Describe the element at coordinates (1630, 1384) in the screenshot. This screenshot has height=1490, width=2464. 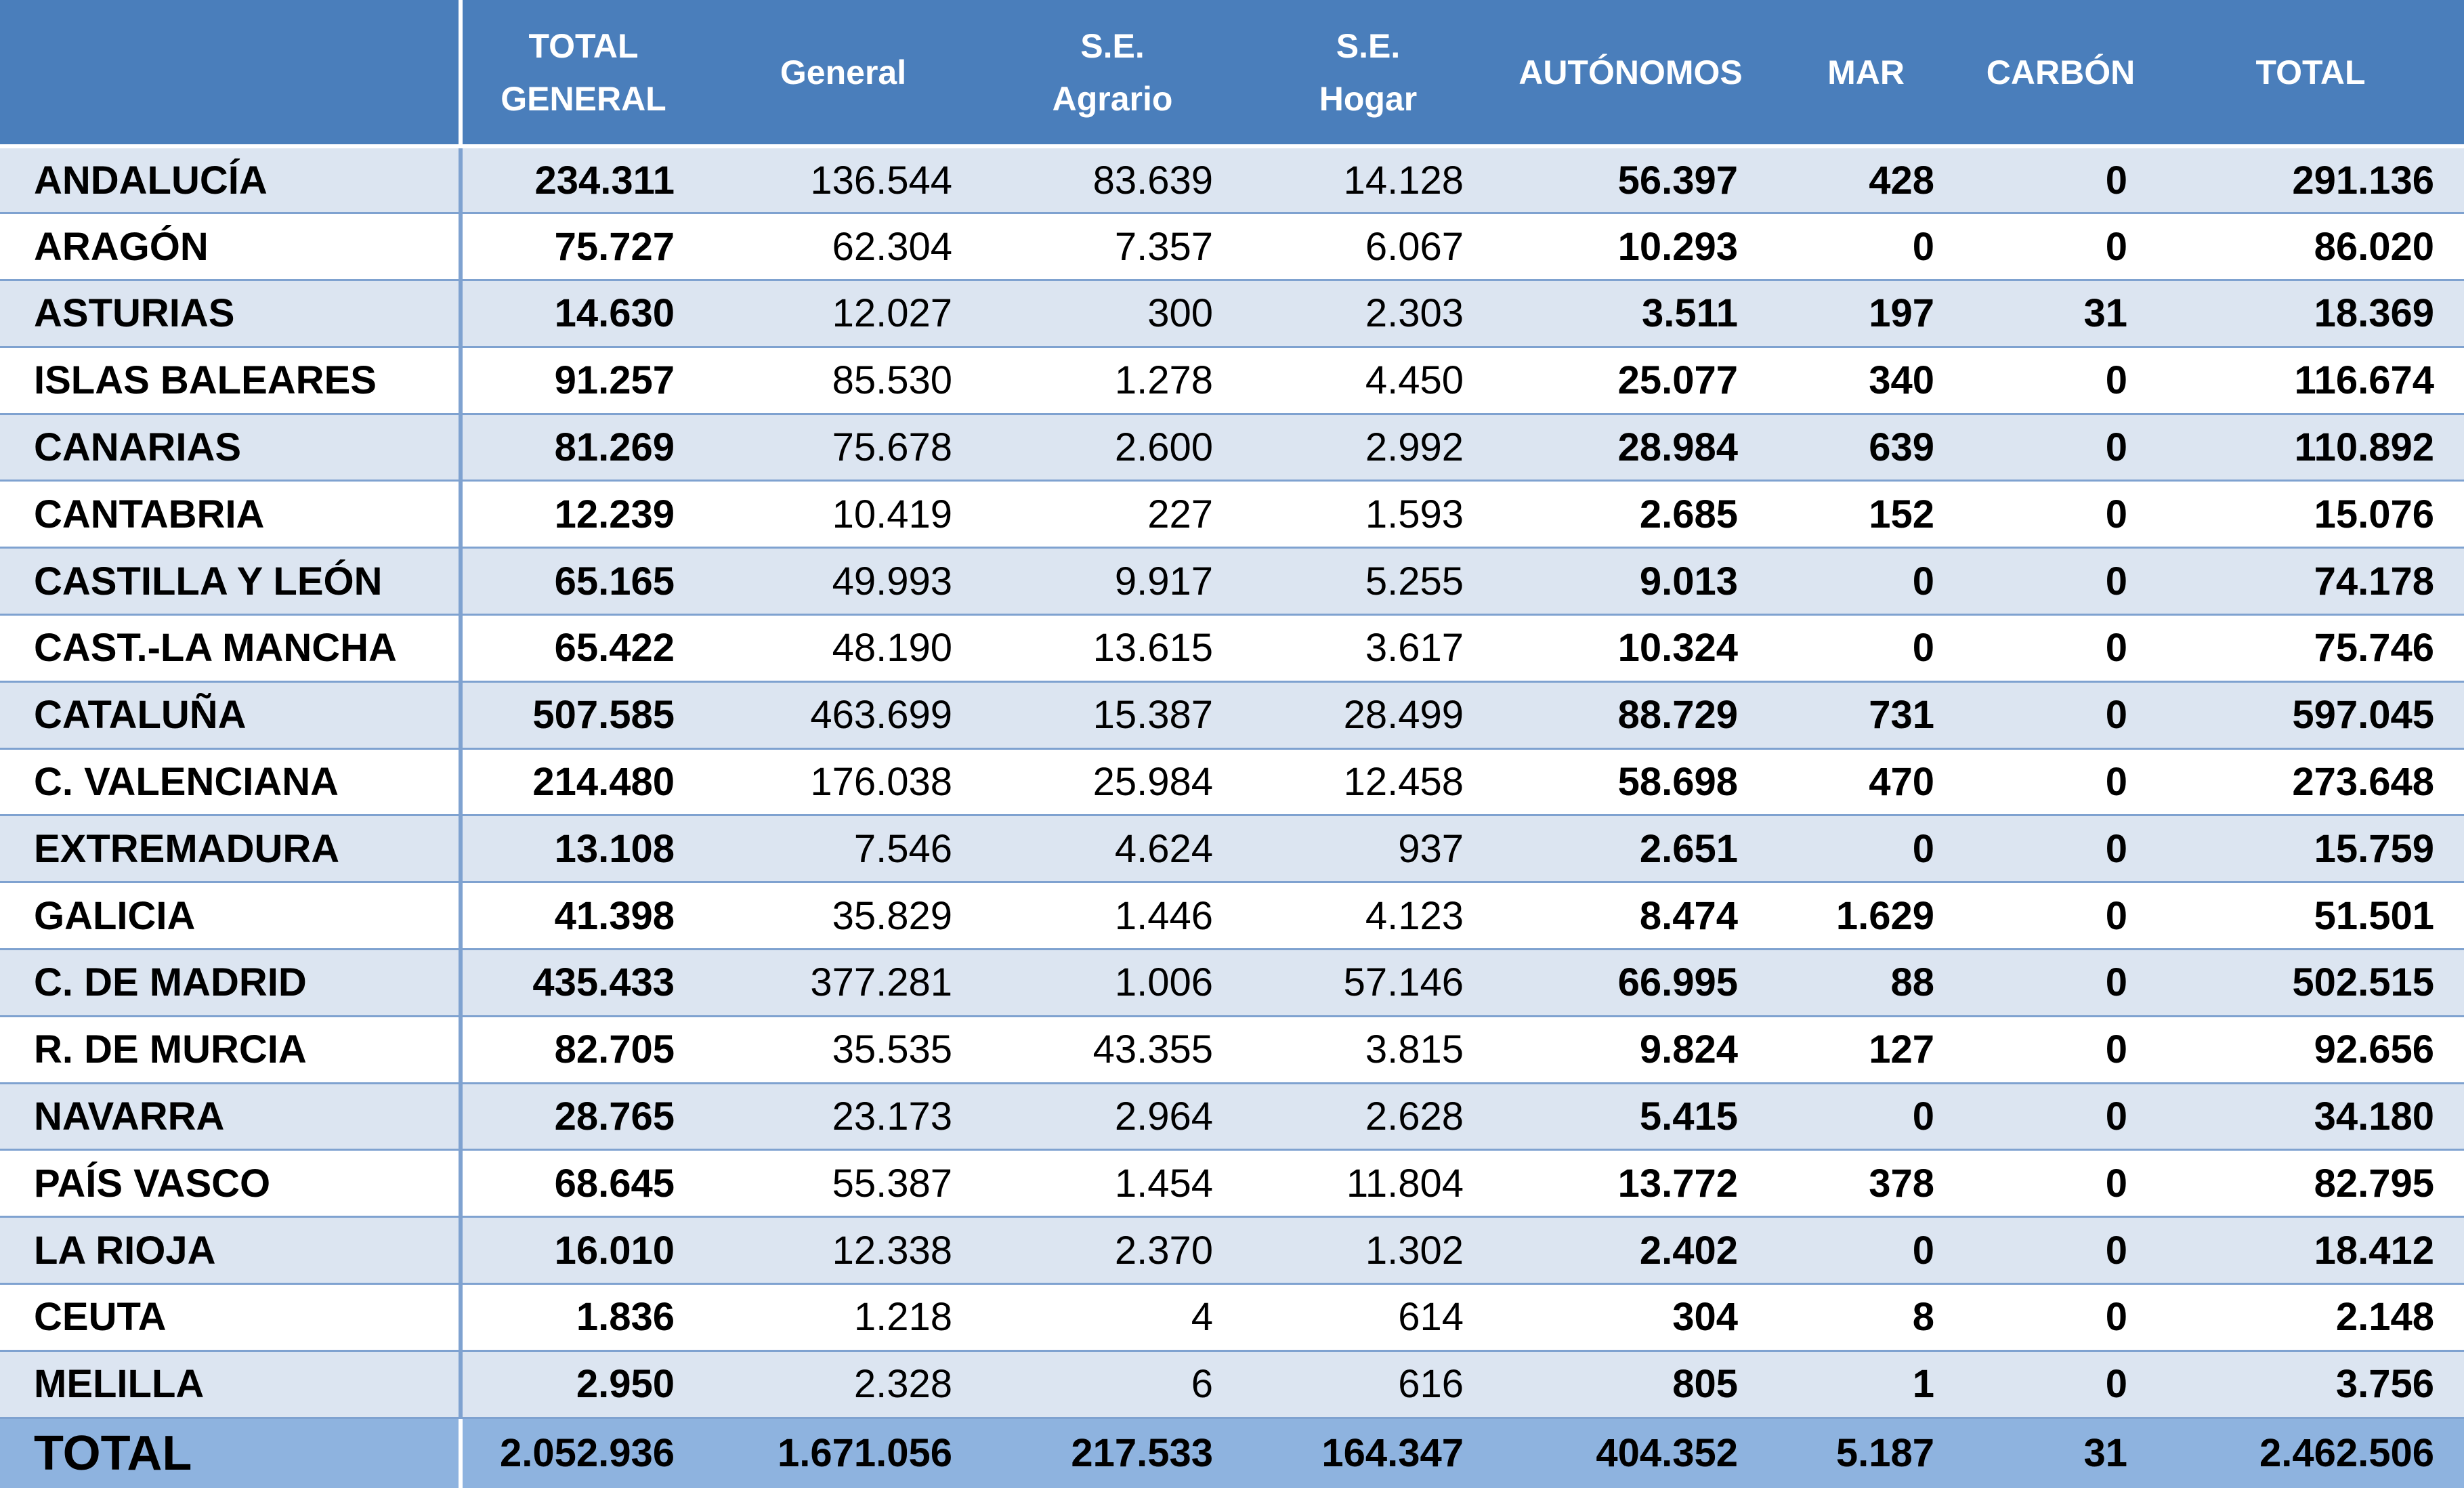
I see `autonomos-cell: 805` at that location.